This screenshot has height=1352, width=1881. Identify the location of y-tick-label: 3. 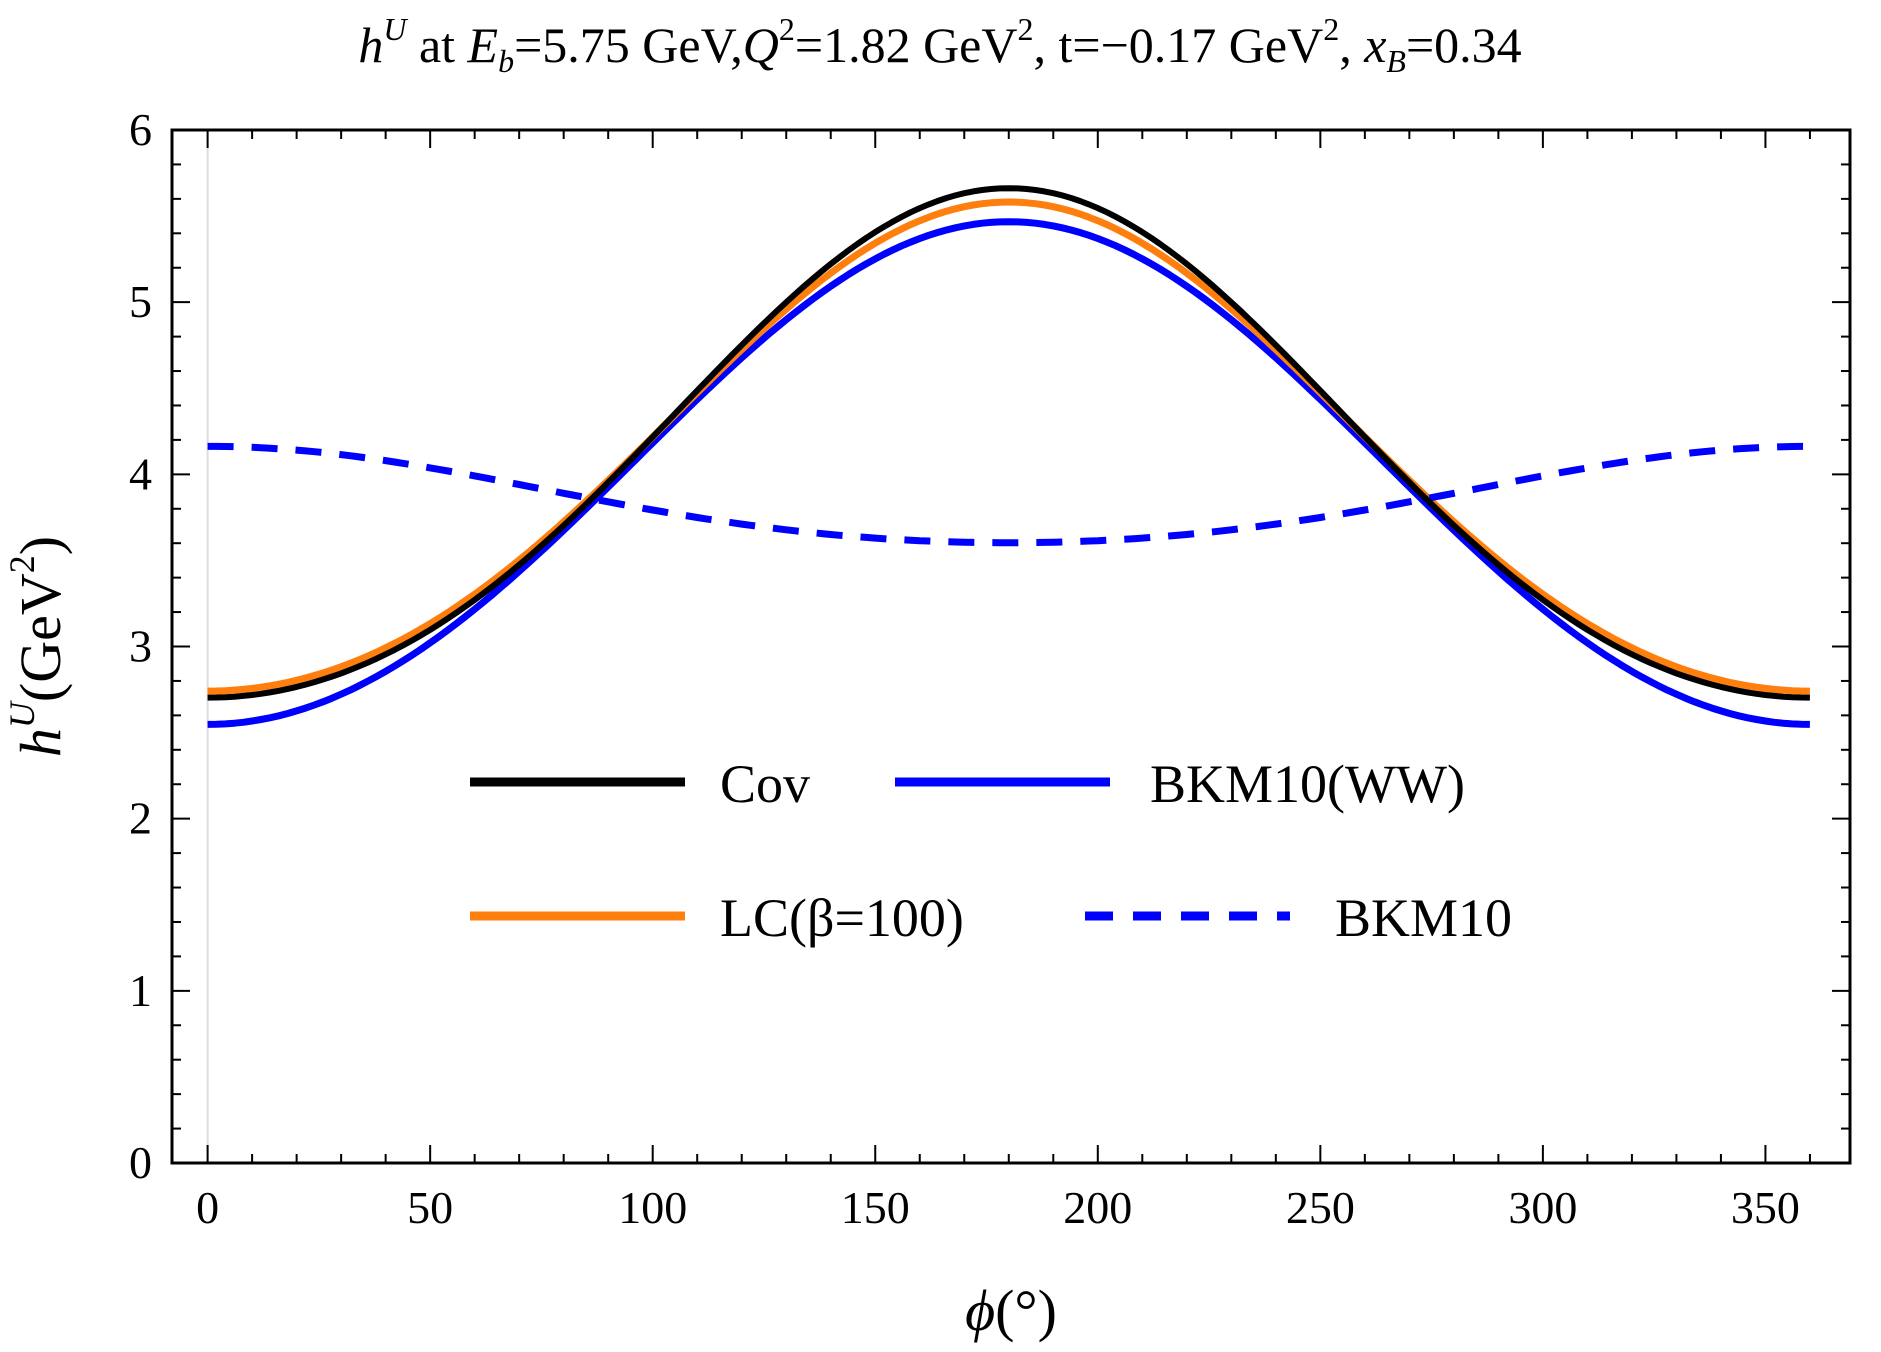
(140, 646).